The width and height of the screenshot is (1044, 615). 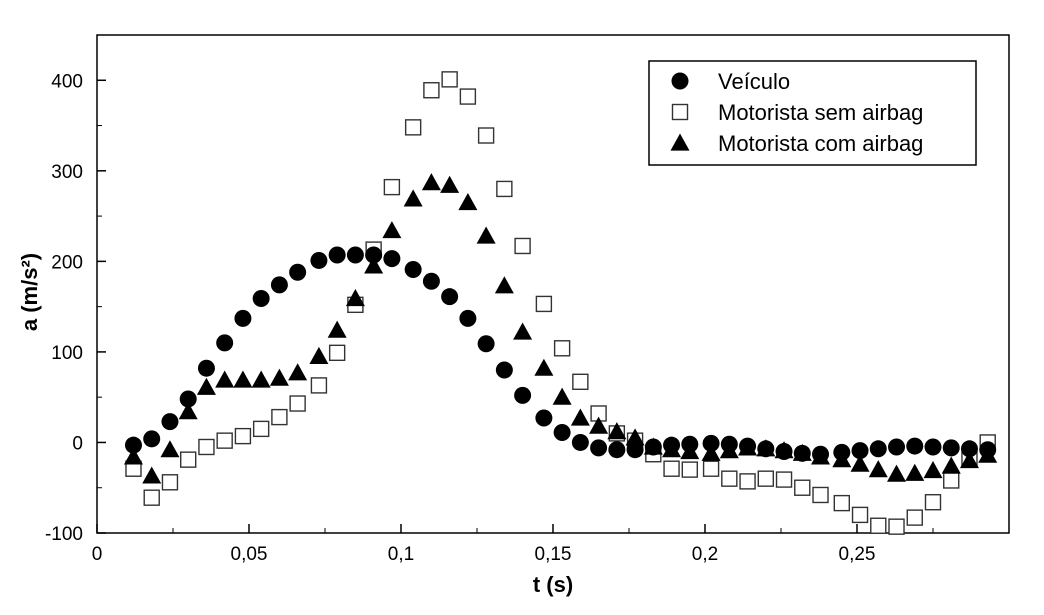 What do you see at coordinates (553, 584) in the screenshot?
I see `x-axis-title: t (s)` at bounding box center [553, 584].